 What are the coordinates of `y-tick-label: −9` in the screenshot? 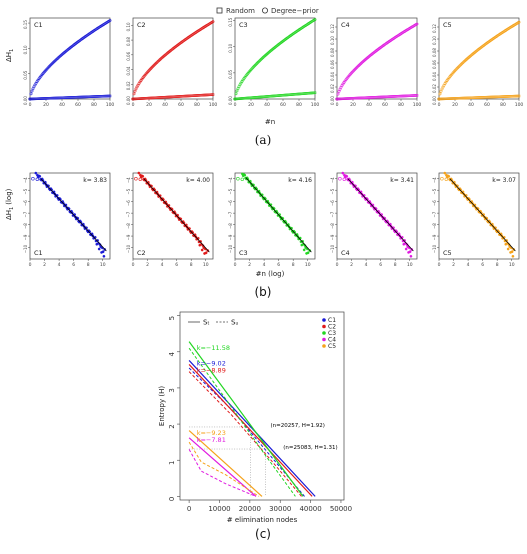 It's located at (230, 237).